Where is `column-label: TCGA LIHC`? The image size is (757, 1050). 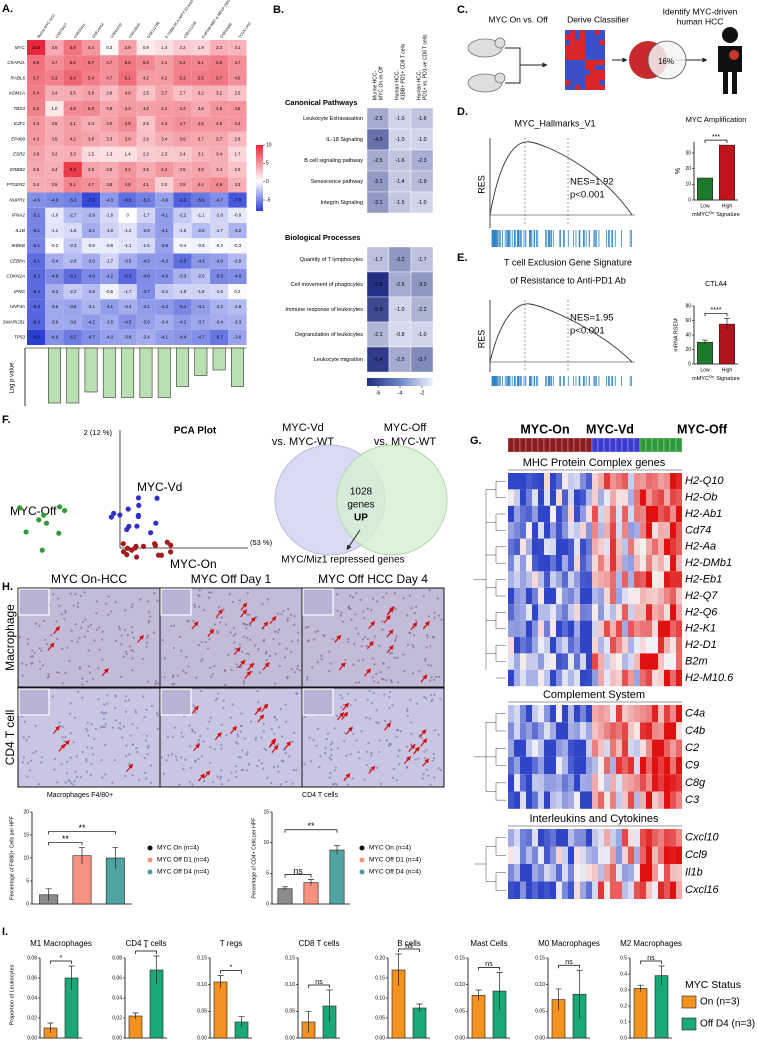
column-label: TCGA LIHC is located at coordinates (245, 30).